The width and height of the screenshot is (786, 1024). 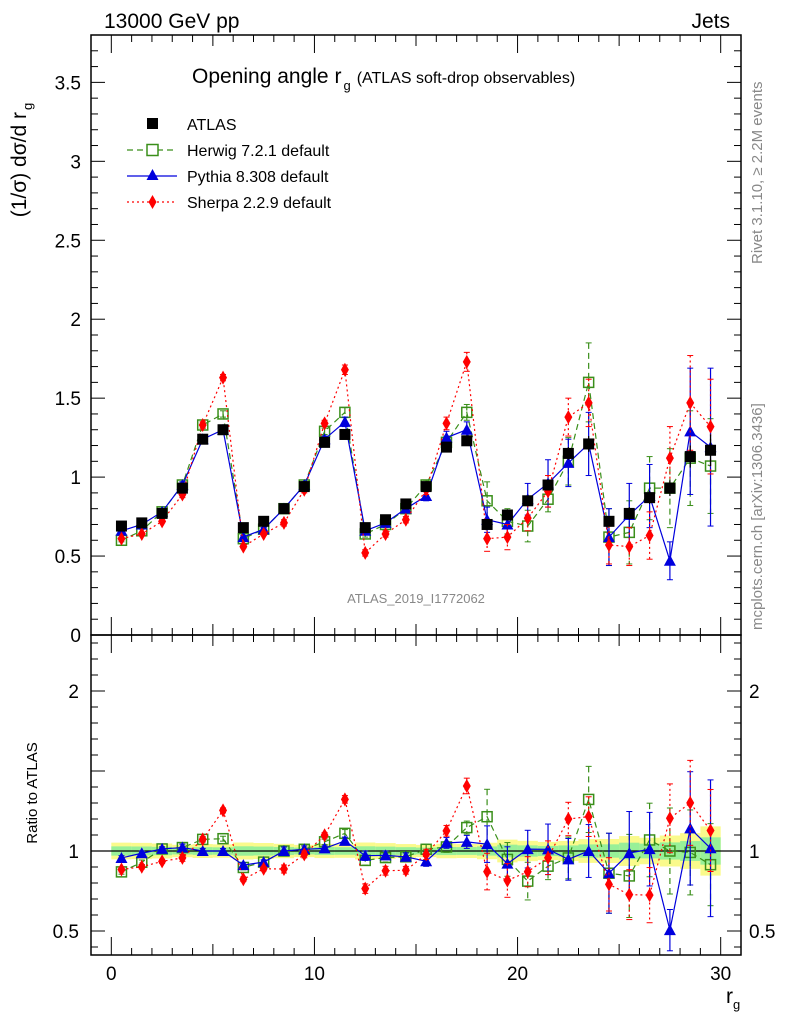 I want to click on x-tick-label: 10, so click(x=314, y=974).